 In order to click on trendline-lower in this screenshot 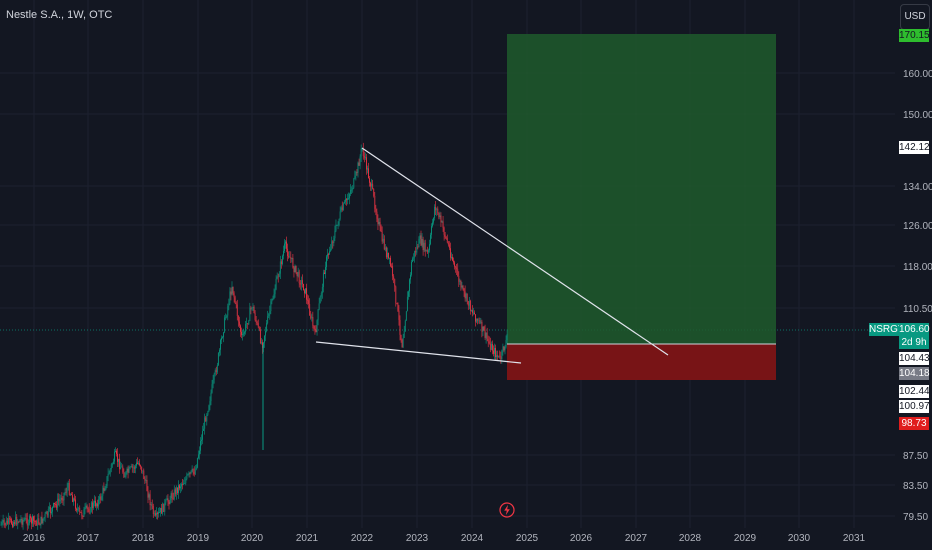, I will do `click(418, 352)`.